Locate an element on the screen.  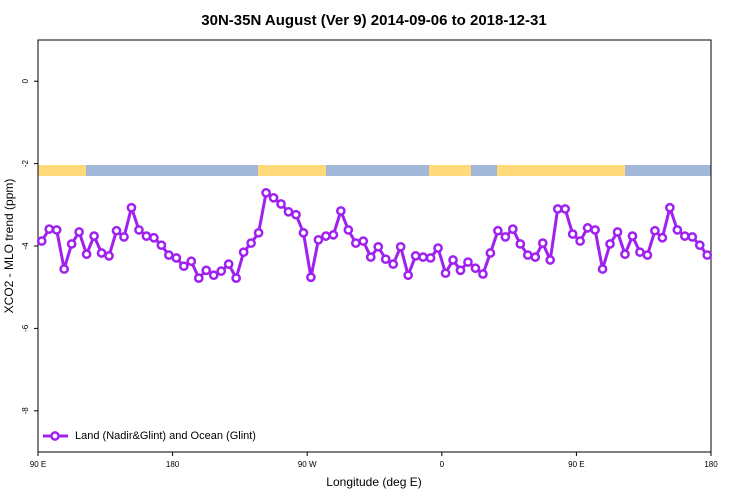
y-axis-label: XCO2 - MLO trend (ppm) is located at coordinates (9, 246).